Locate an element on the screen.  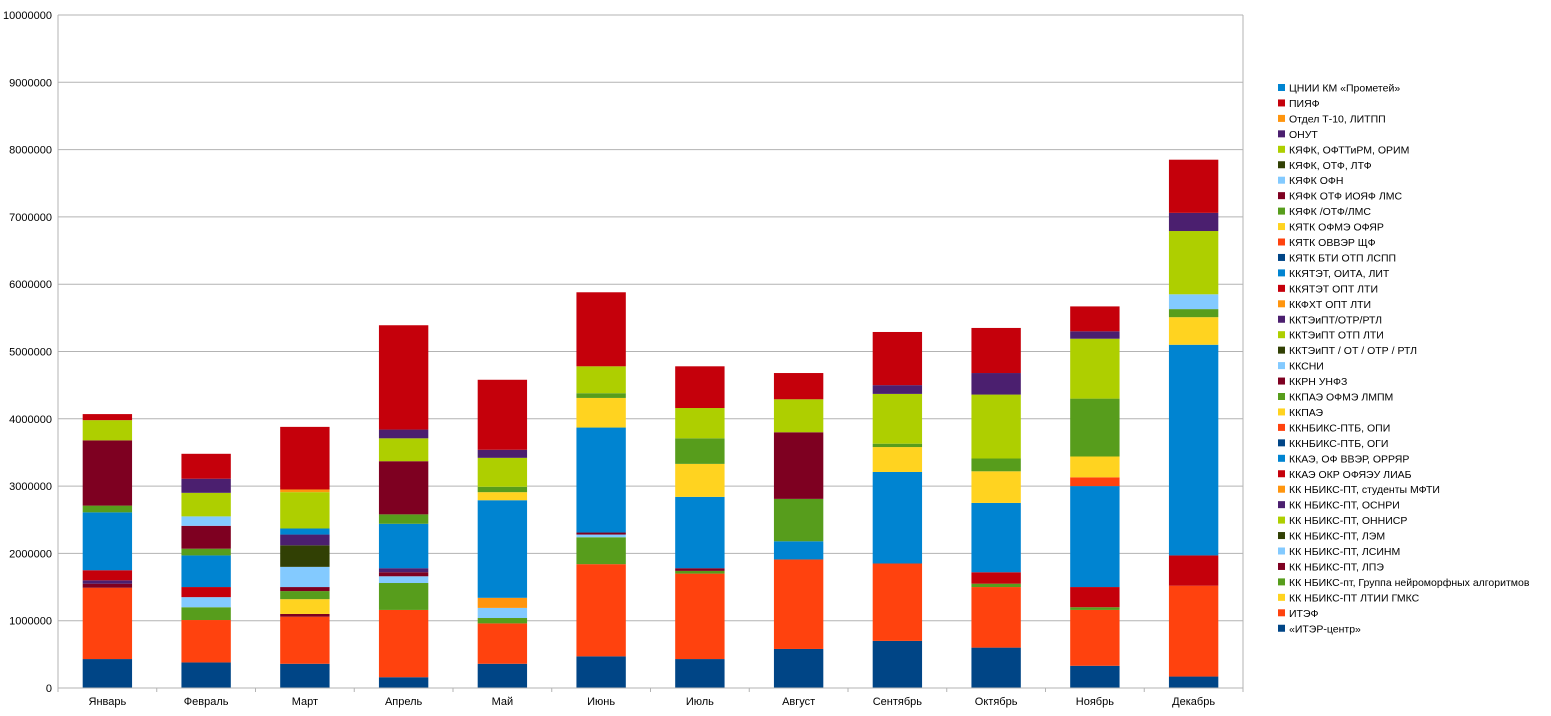
legend-label: ККСНИ is located at coordinates (1306, 367).